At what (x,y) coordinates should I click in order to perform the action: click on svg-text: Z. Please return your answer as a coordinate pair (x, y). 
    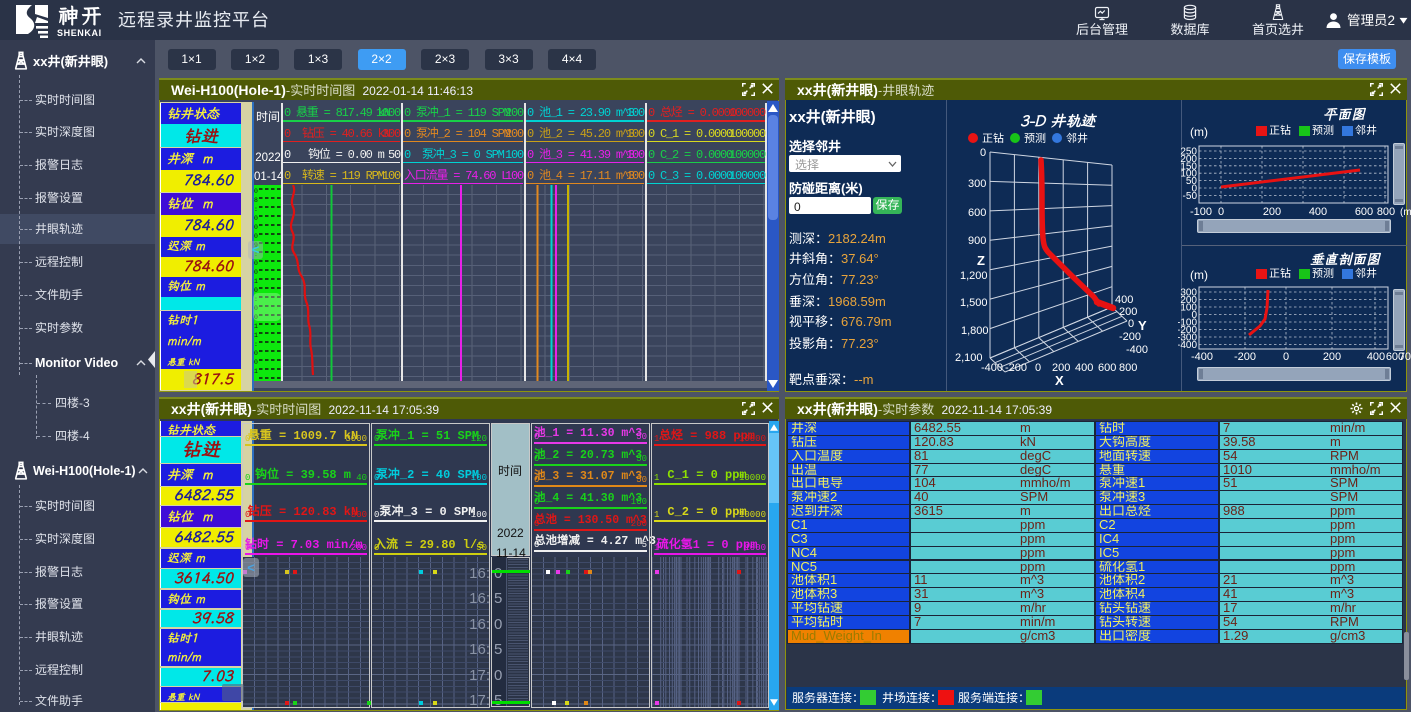
    Looking at the image, I should click on (981, 260).